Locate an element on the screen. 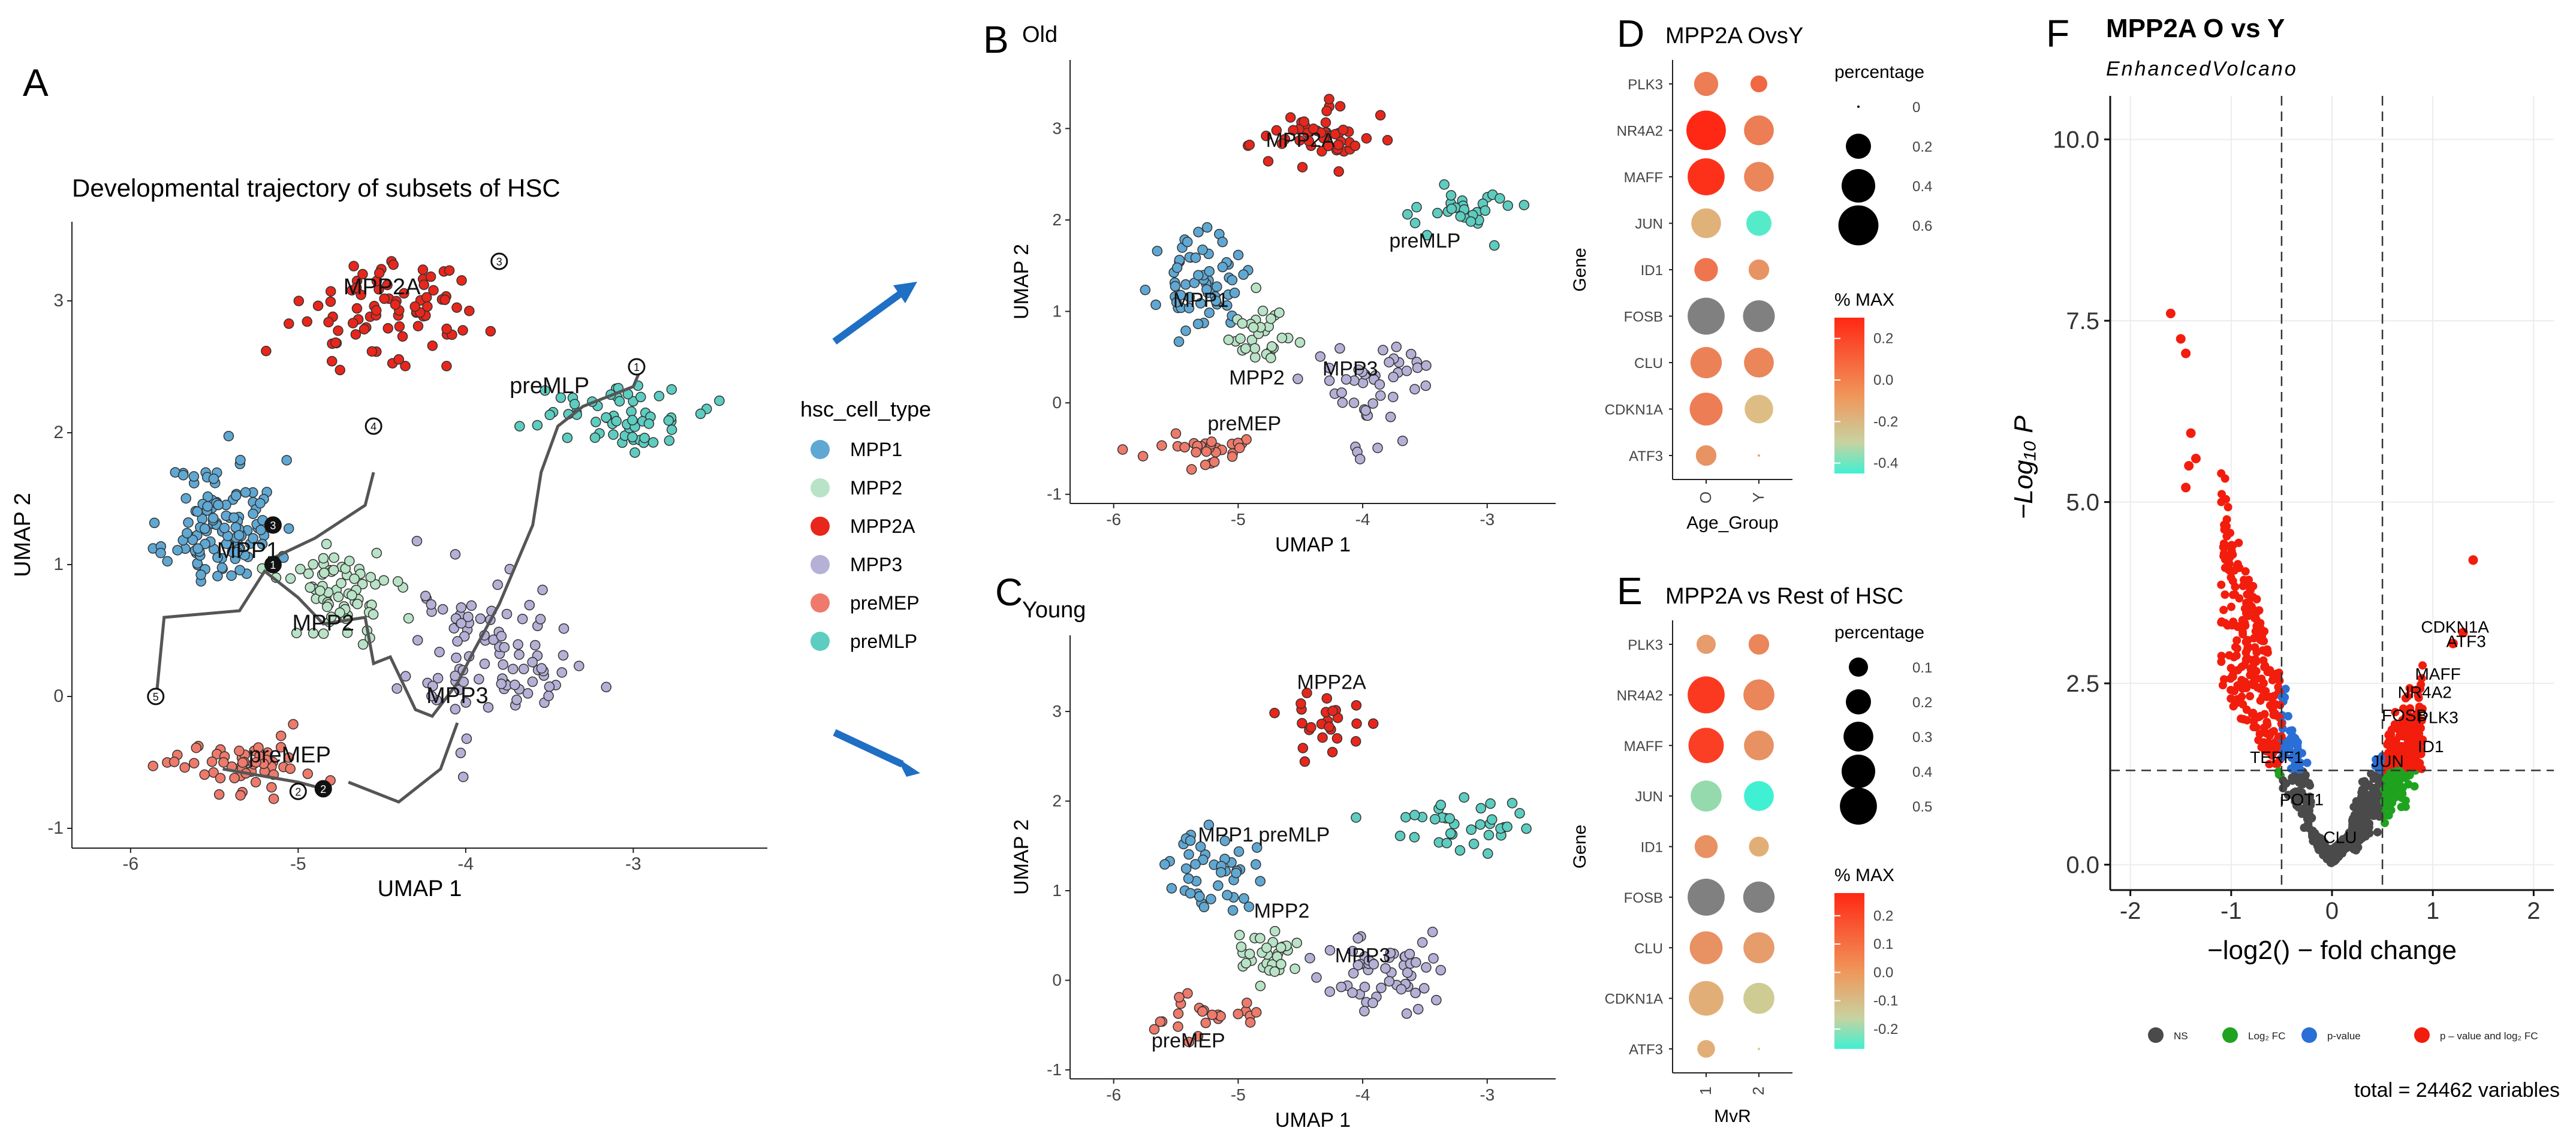 The height and width of the screenshot is (1137, 2576). color-tick-label: 0.2 is located at coordinates (1883, 339).